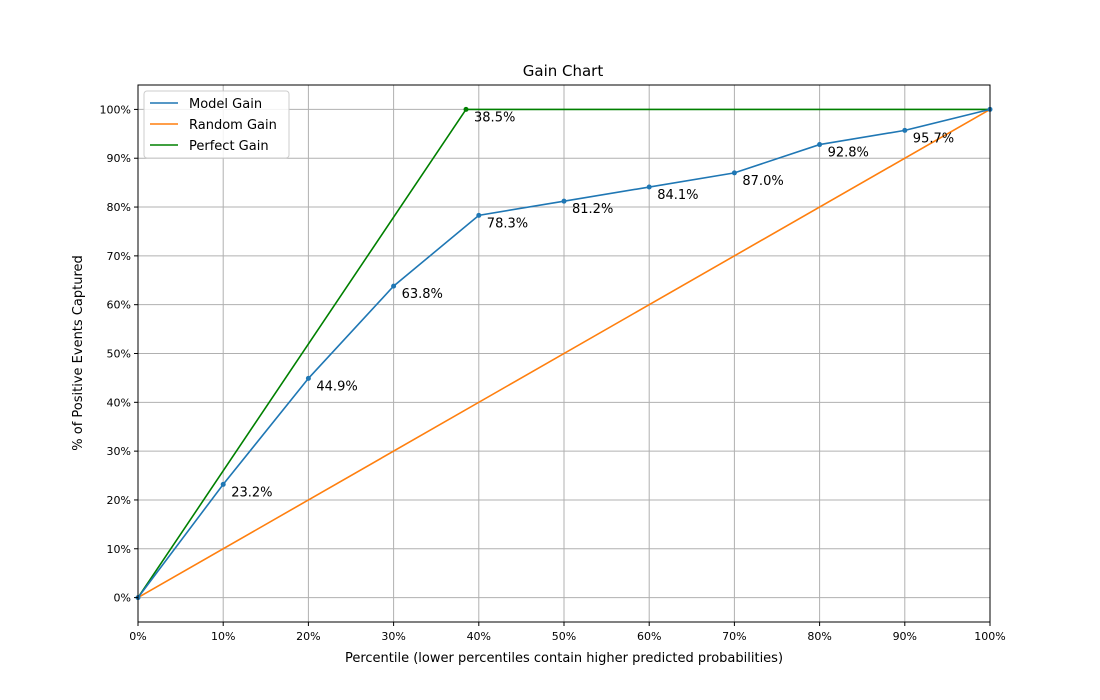  I want to click on y-axis: 0% 10% 20% 30% 40% 50% 60% 70% 80% 90% 100%, so click(119, 354).